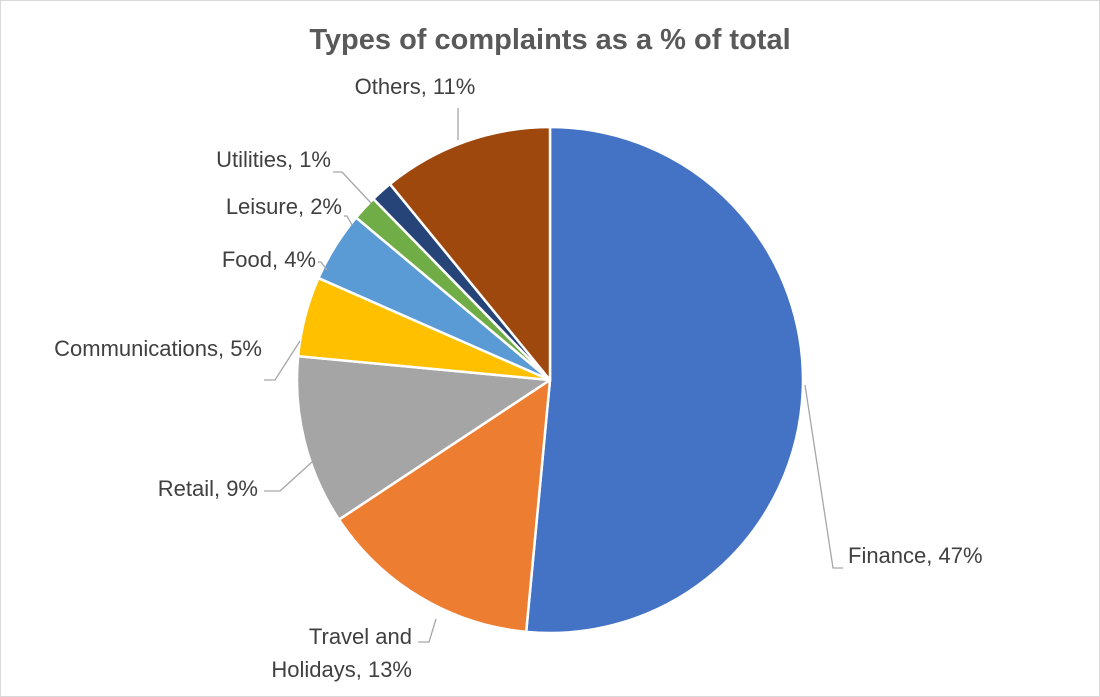 The image size is (1100, 697). I want to click on pie-slice-retail, so click(423, 437).